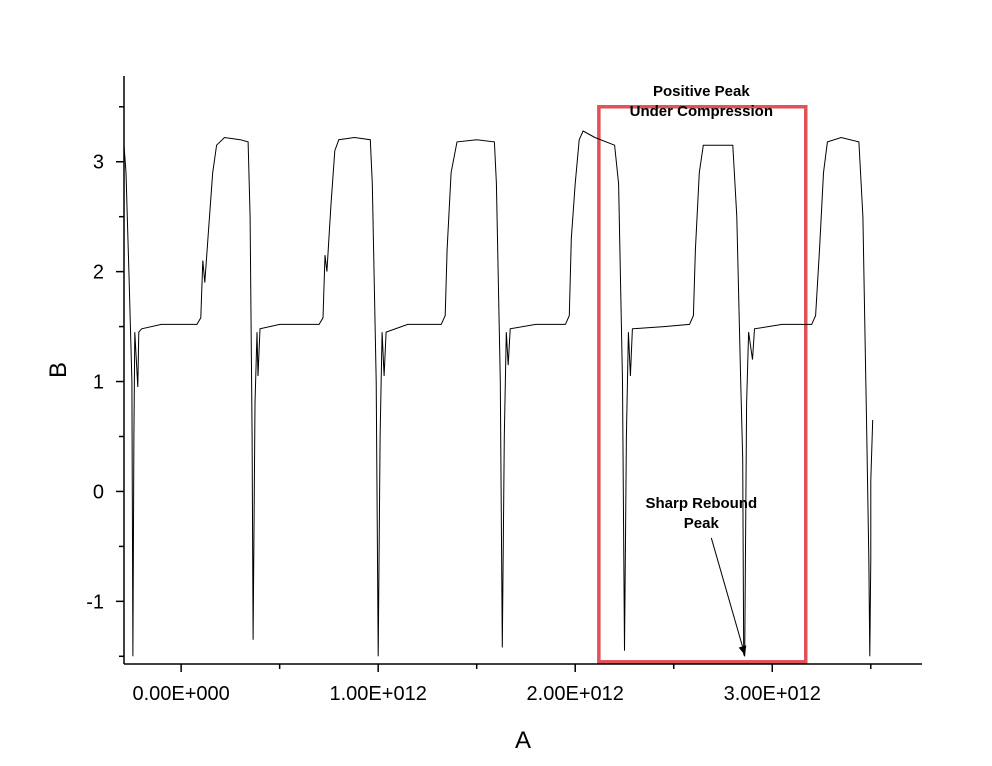 The height and width of the screenshot is (766, 992). Describe the element at coordinates (701, 503) in the screenshot. I see `annotation-text: Sharp Rebound` at that location.